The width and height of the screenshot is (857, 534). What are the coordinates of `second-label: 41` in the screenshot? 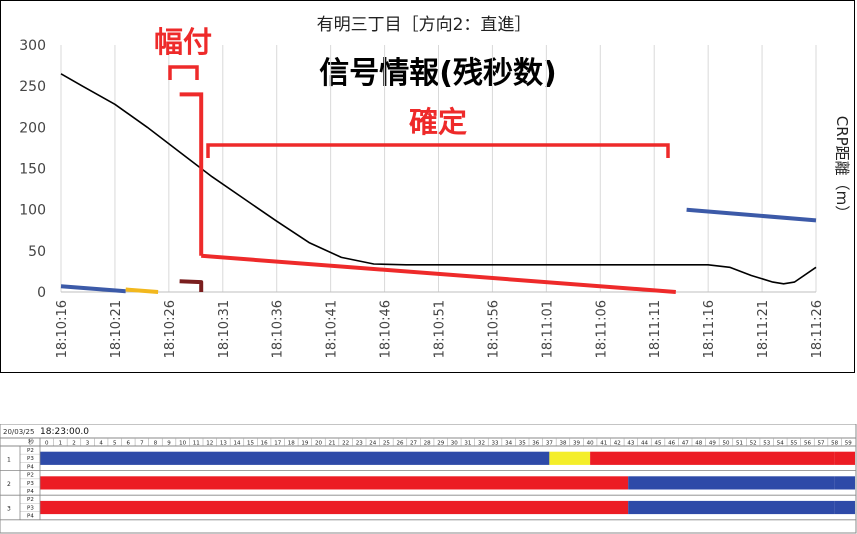 It's located at (603, 444).